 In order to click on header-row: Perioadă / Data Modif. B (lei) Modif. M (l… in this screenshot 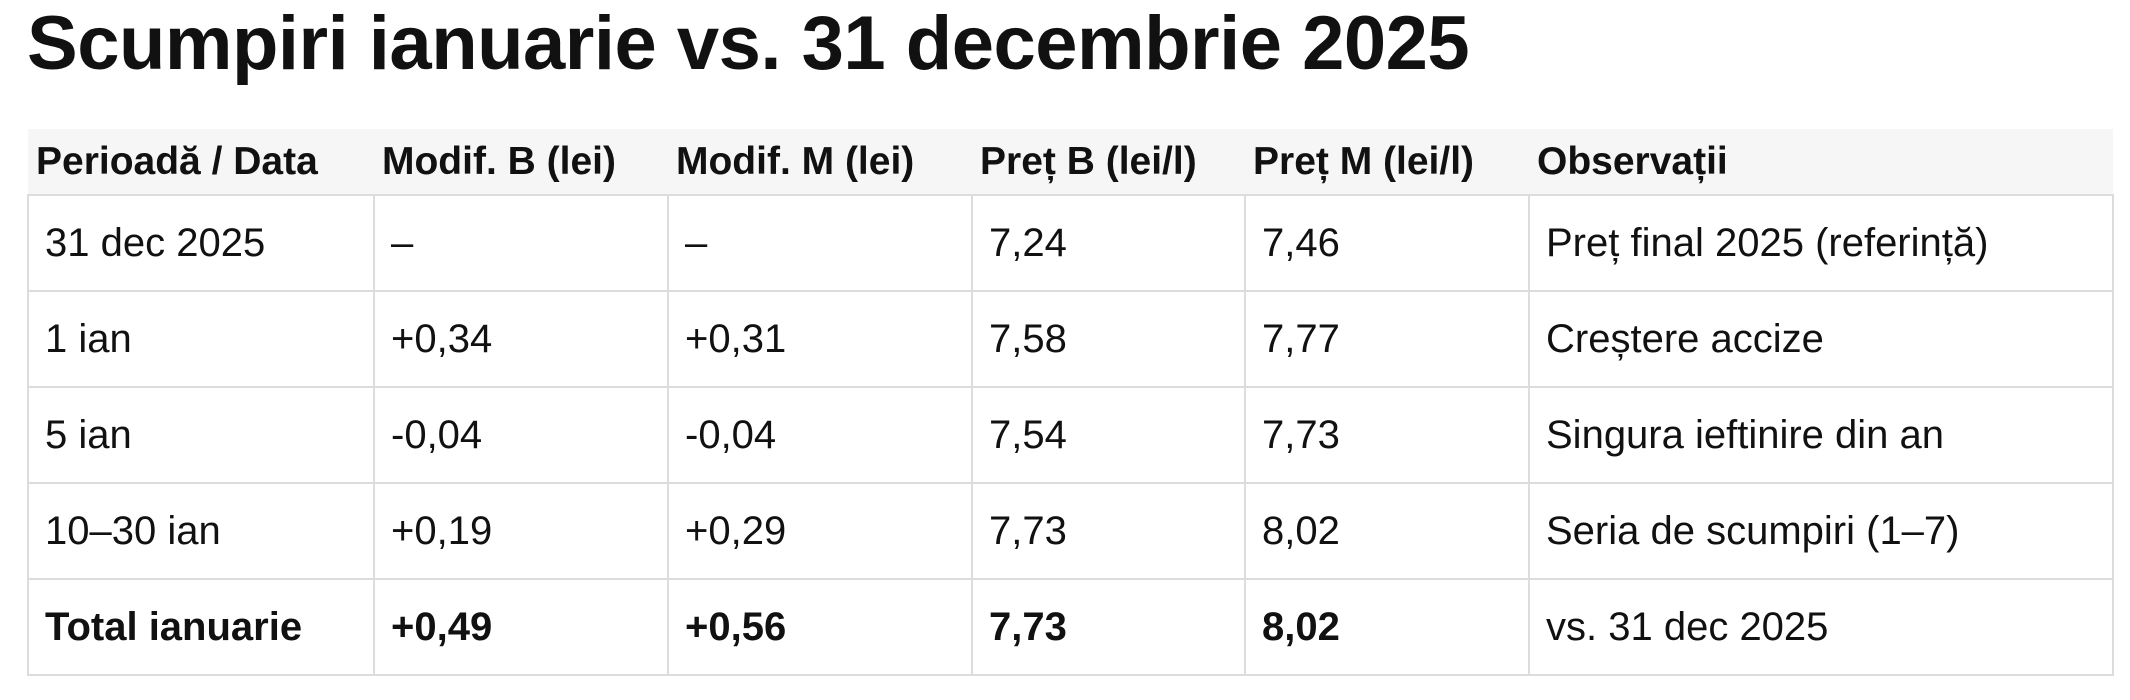, I will do `click(1070, 162)`.